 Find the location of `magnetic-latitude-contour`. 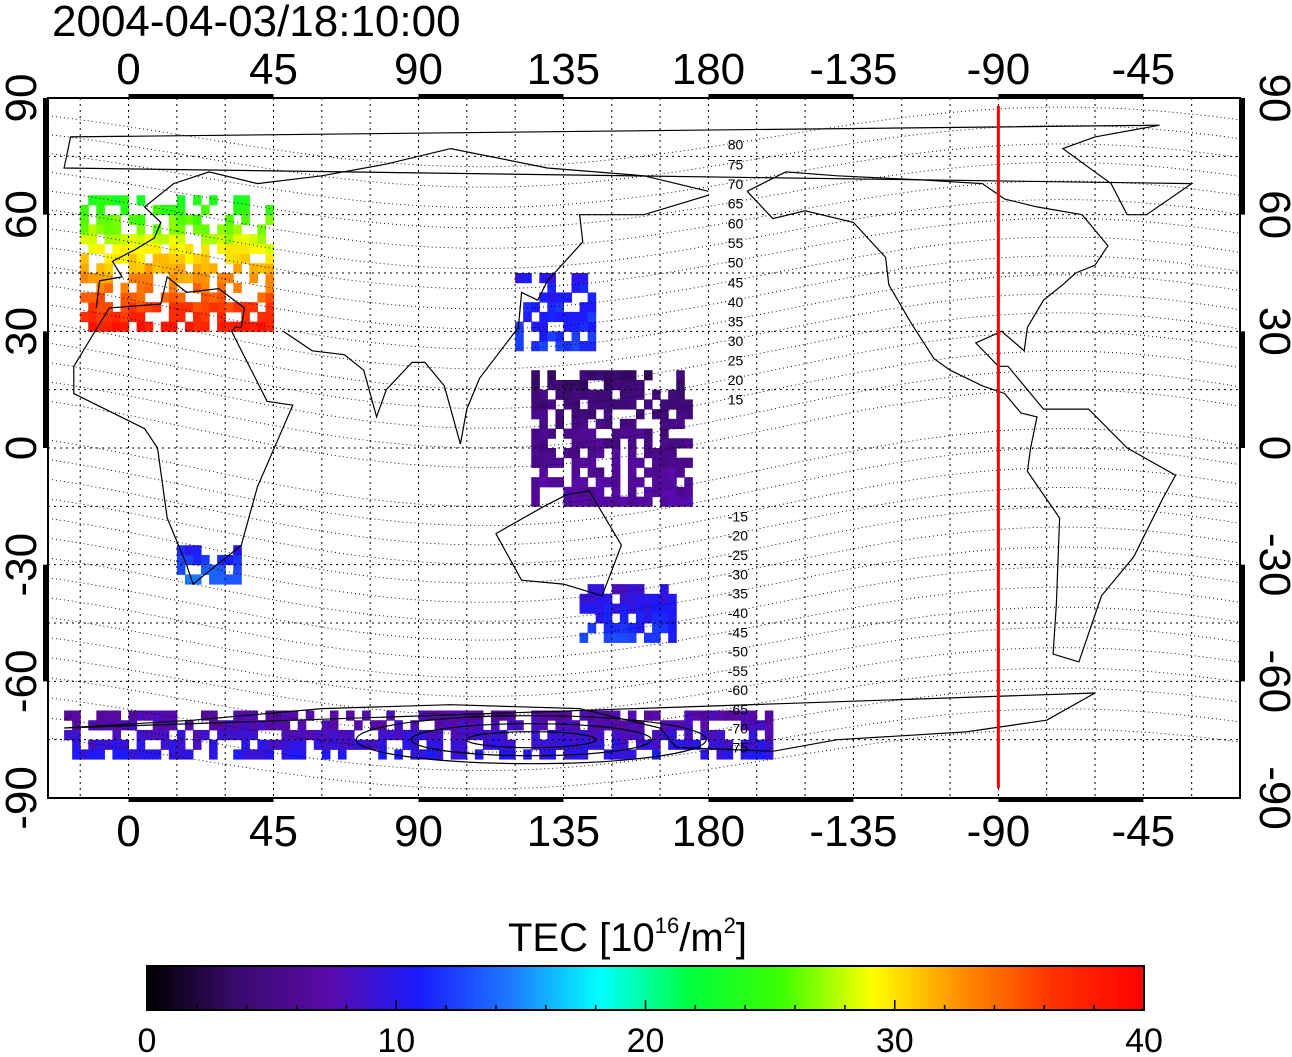

magnetic-latitude-contour is located at coordinates (644, 214).